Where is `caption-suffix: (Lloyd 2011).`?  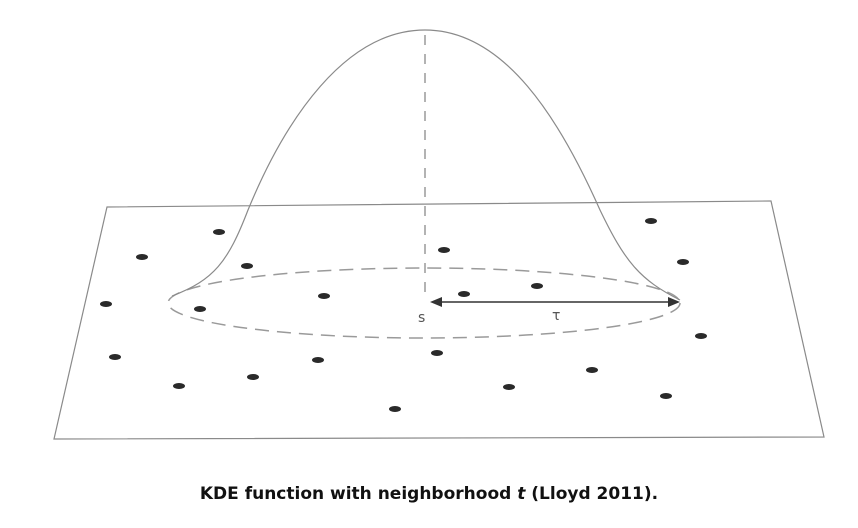 caption-suffix: (Lloyd 2011). is located at coordinates (592, 494).